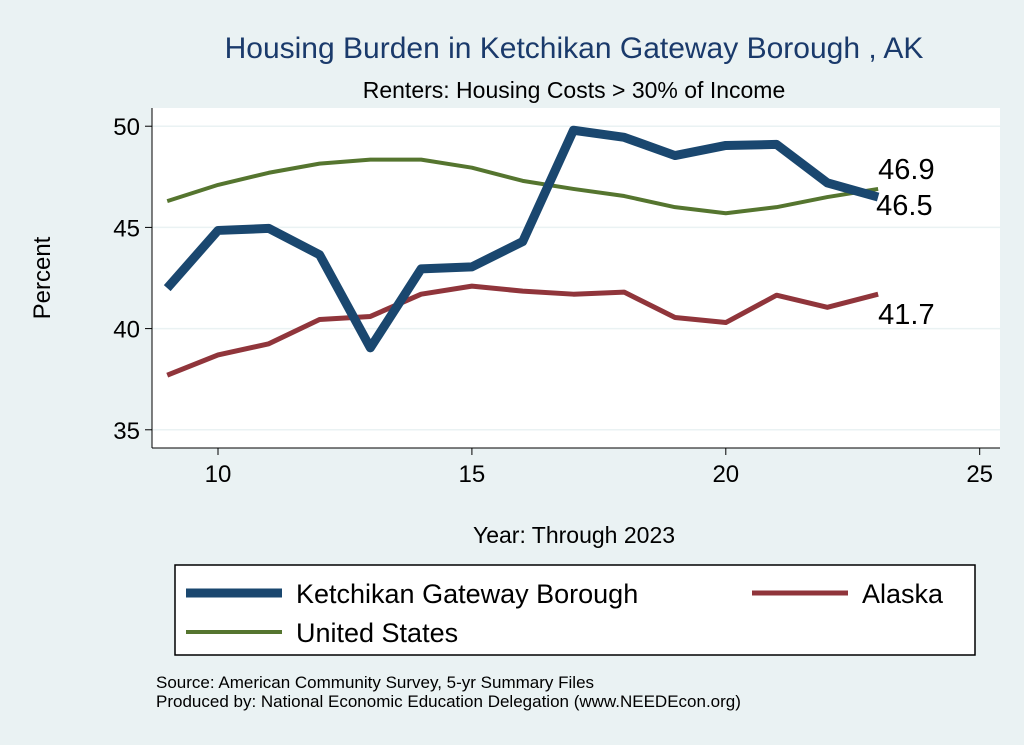  What do you see at coordinates (126, 228) in the screenshot?
I see `y-tick-label: 45` at bounding box center [126, 228].